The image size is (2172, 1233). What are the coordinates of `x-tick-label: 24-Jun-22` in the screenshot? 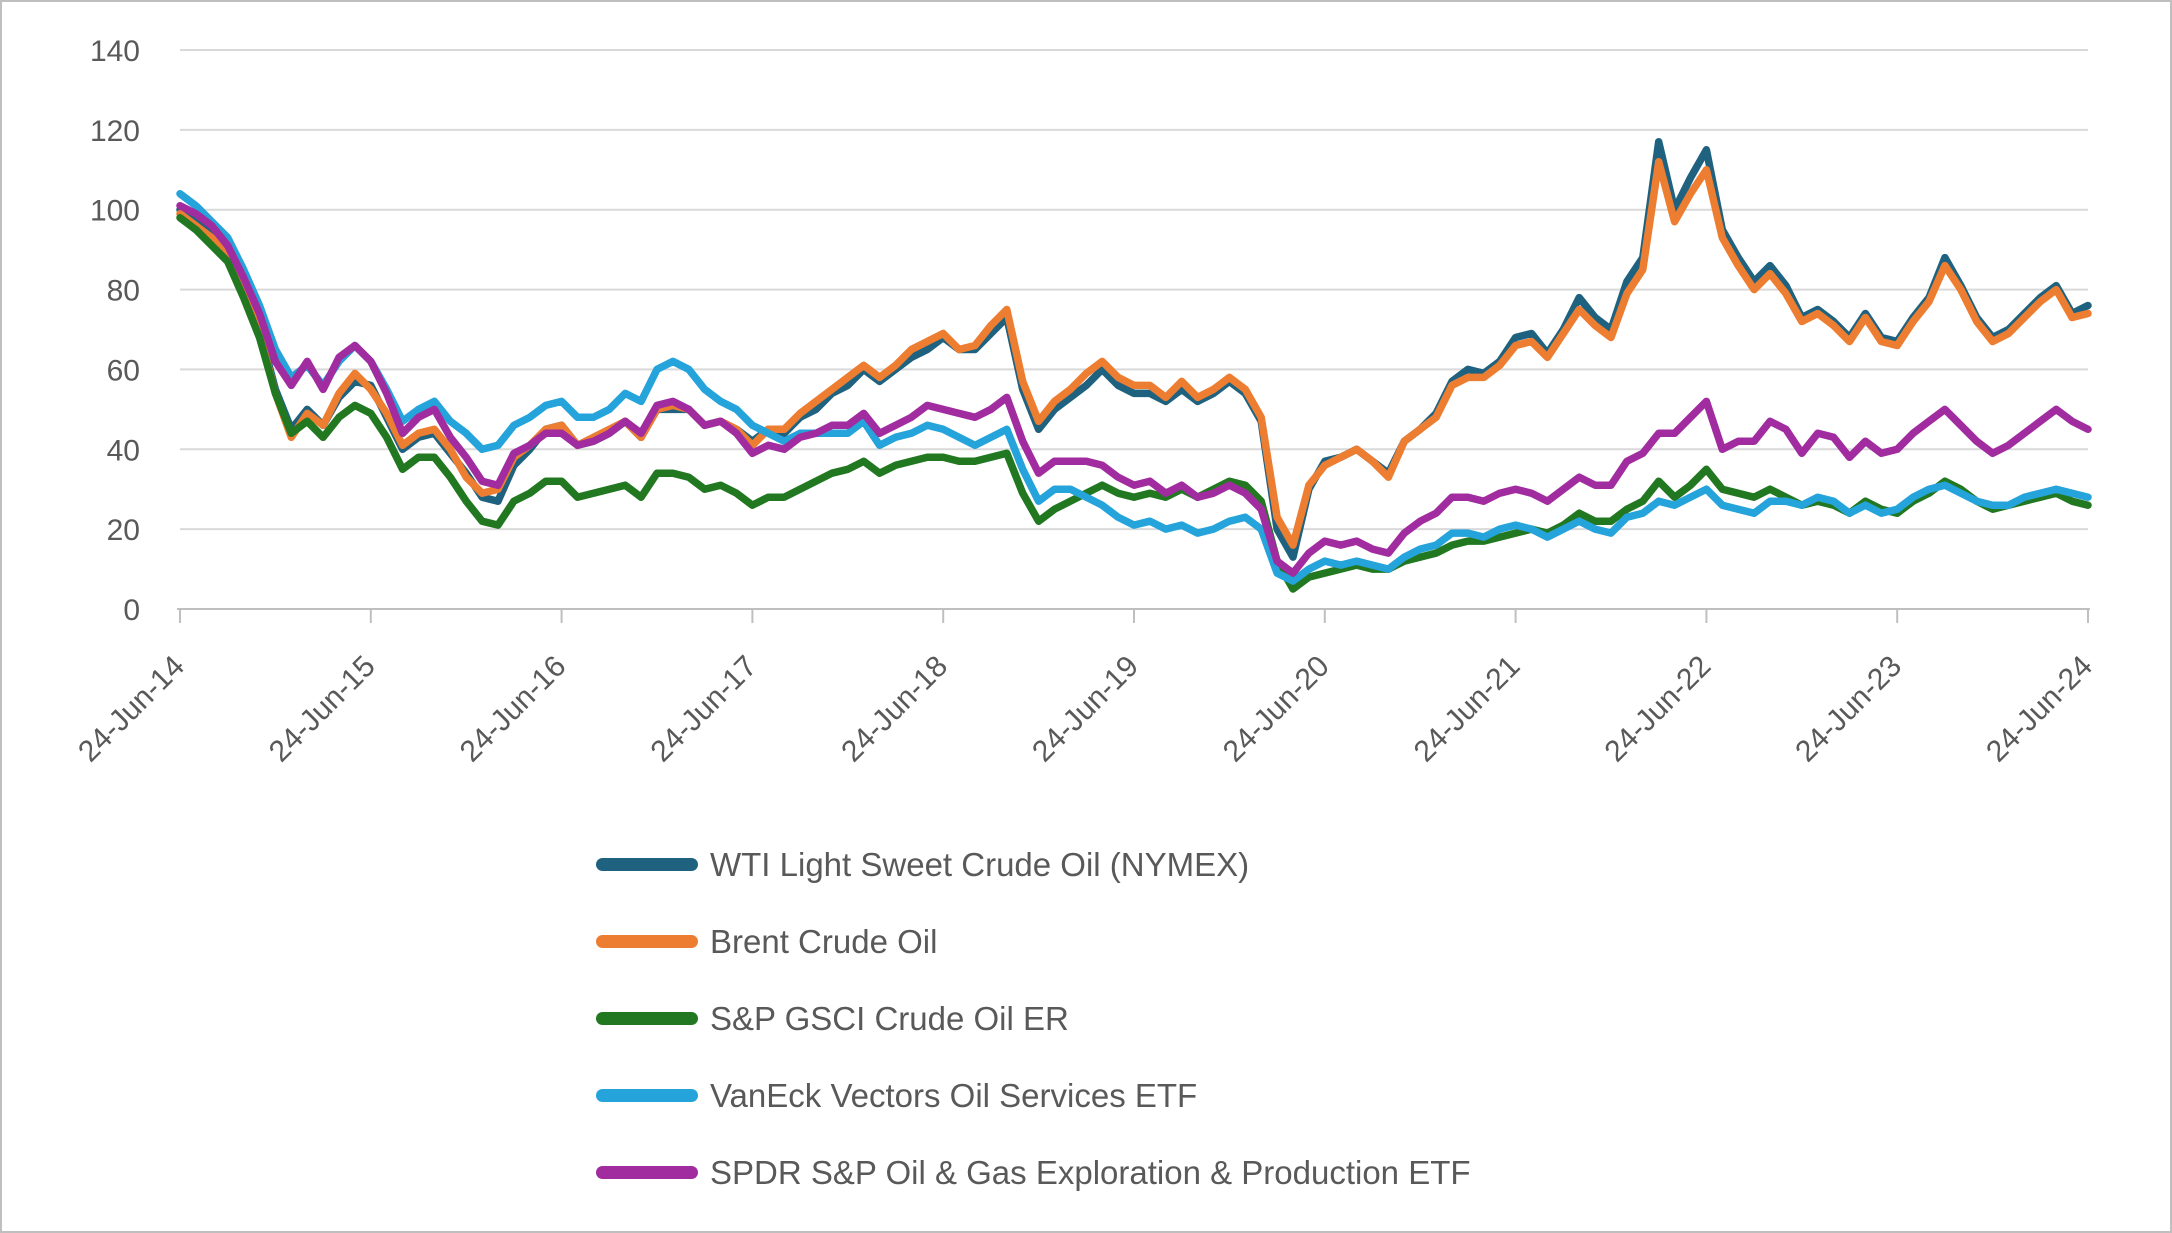 It's located at (1657, 709).